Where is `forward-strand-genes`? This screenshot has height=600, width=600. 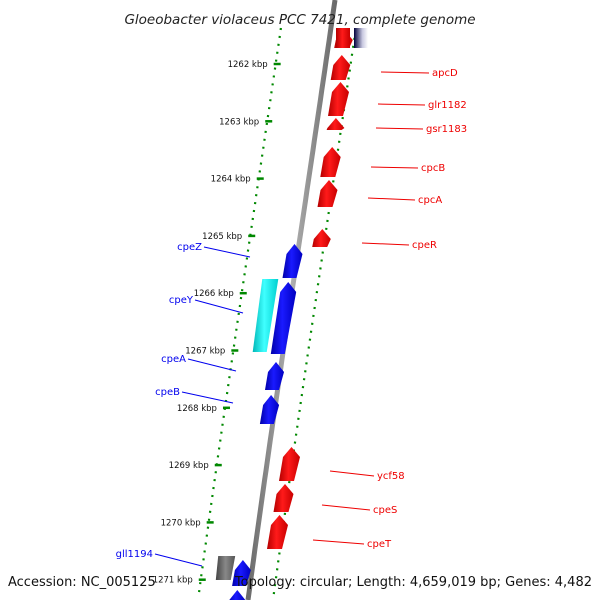
forward-strand-genes is located at coordinates (317, 288).